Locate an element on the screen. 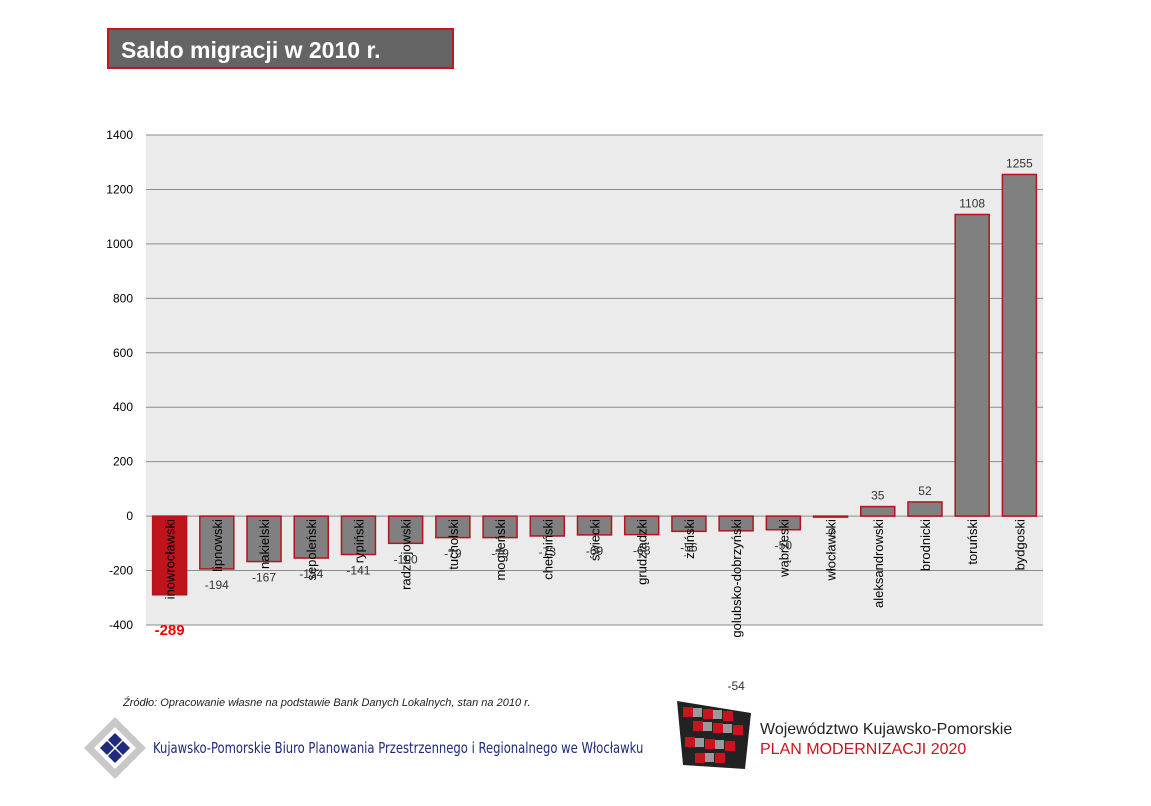 The width and height of the screenshot is (1151, 806). plan-modernizacji-logo-icon is located at coordinates (714, 735).